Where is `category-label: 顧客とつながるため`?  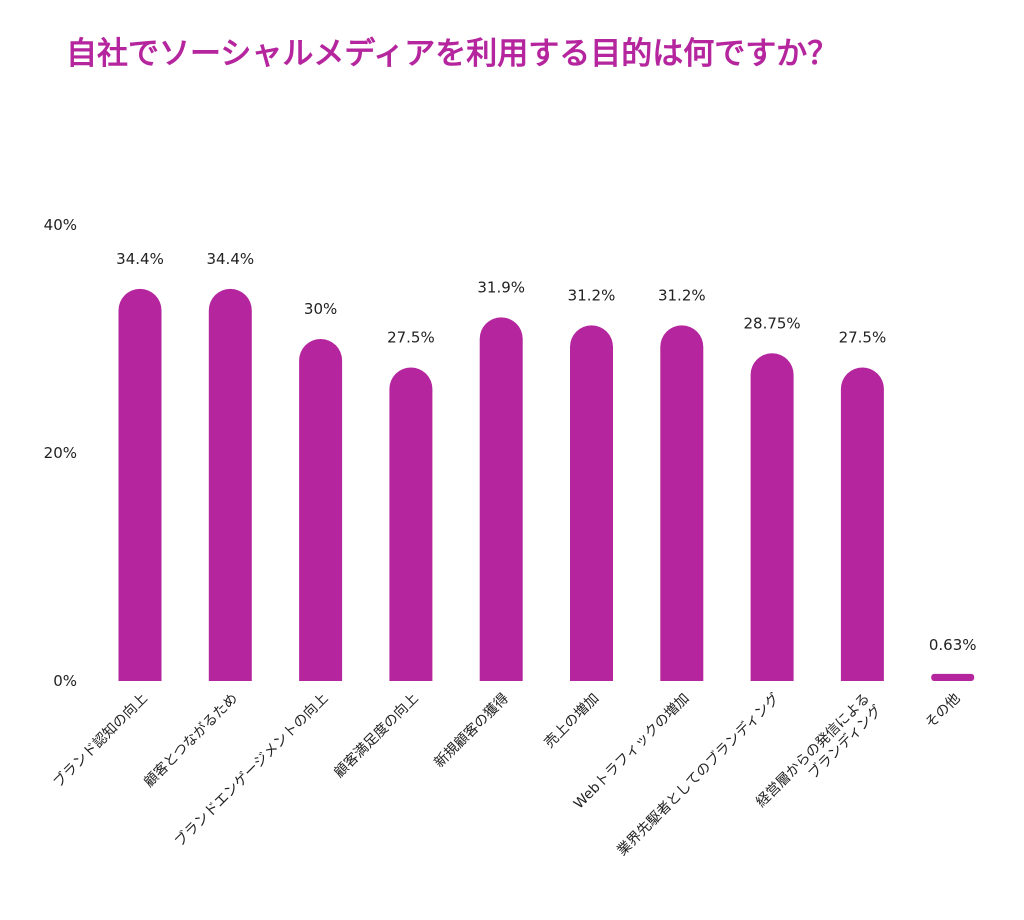
category-label: 顧客とつながるため is located at coordinates (190, 740).